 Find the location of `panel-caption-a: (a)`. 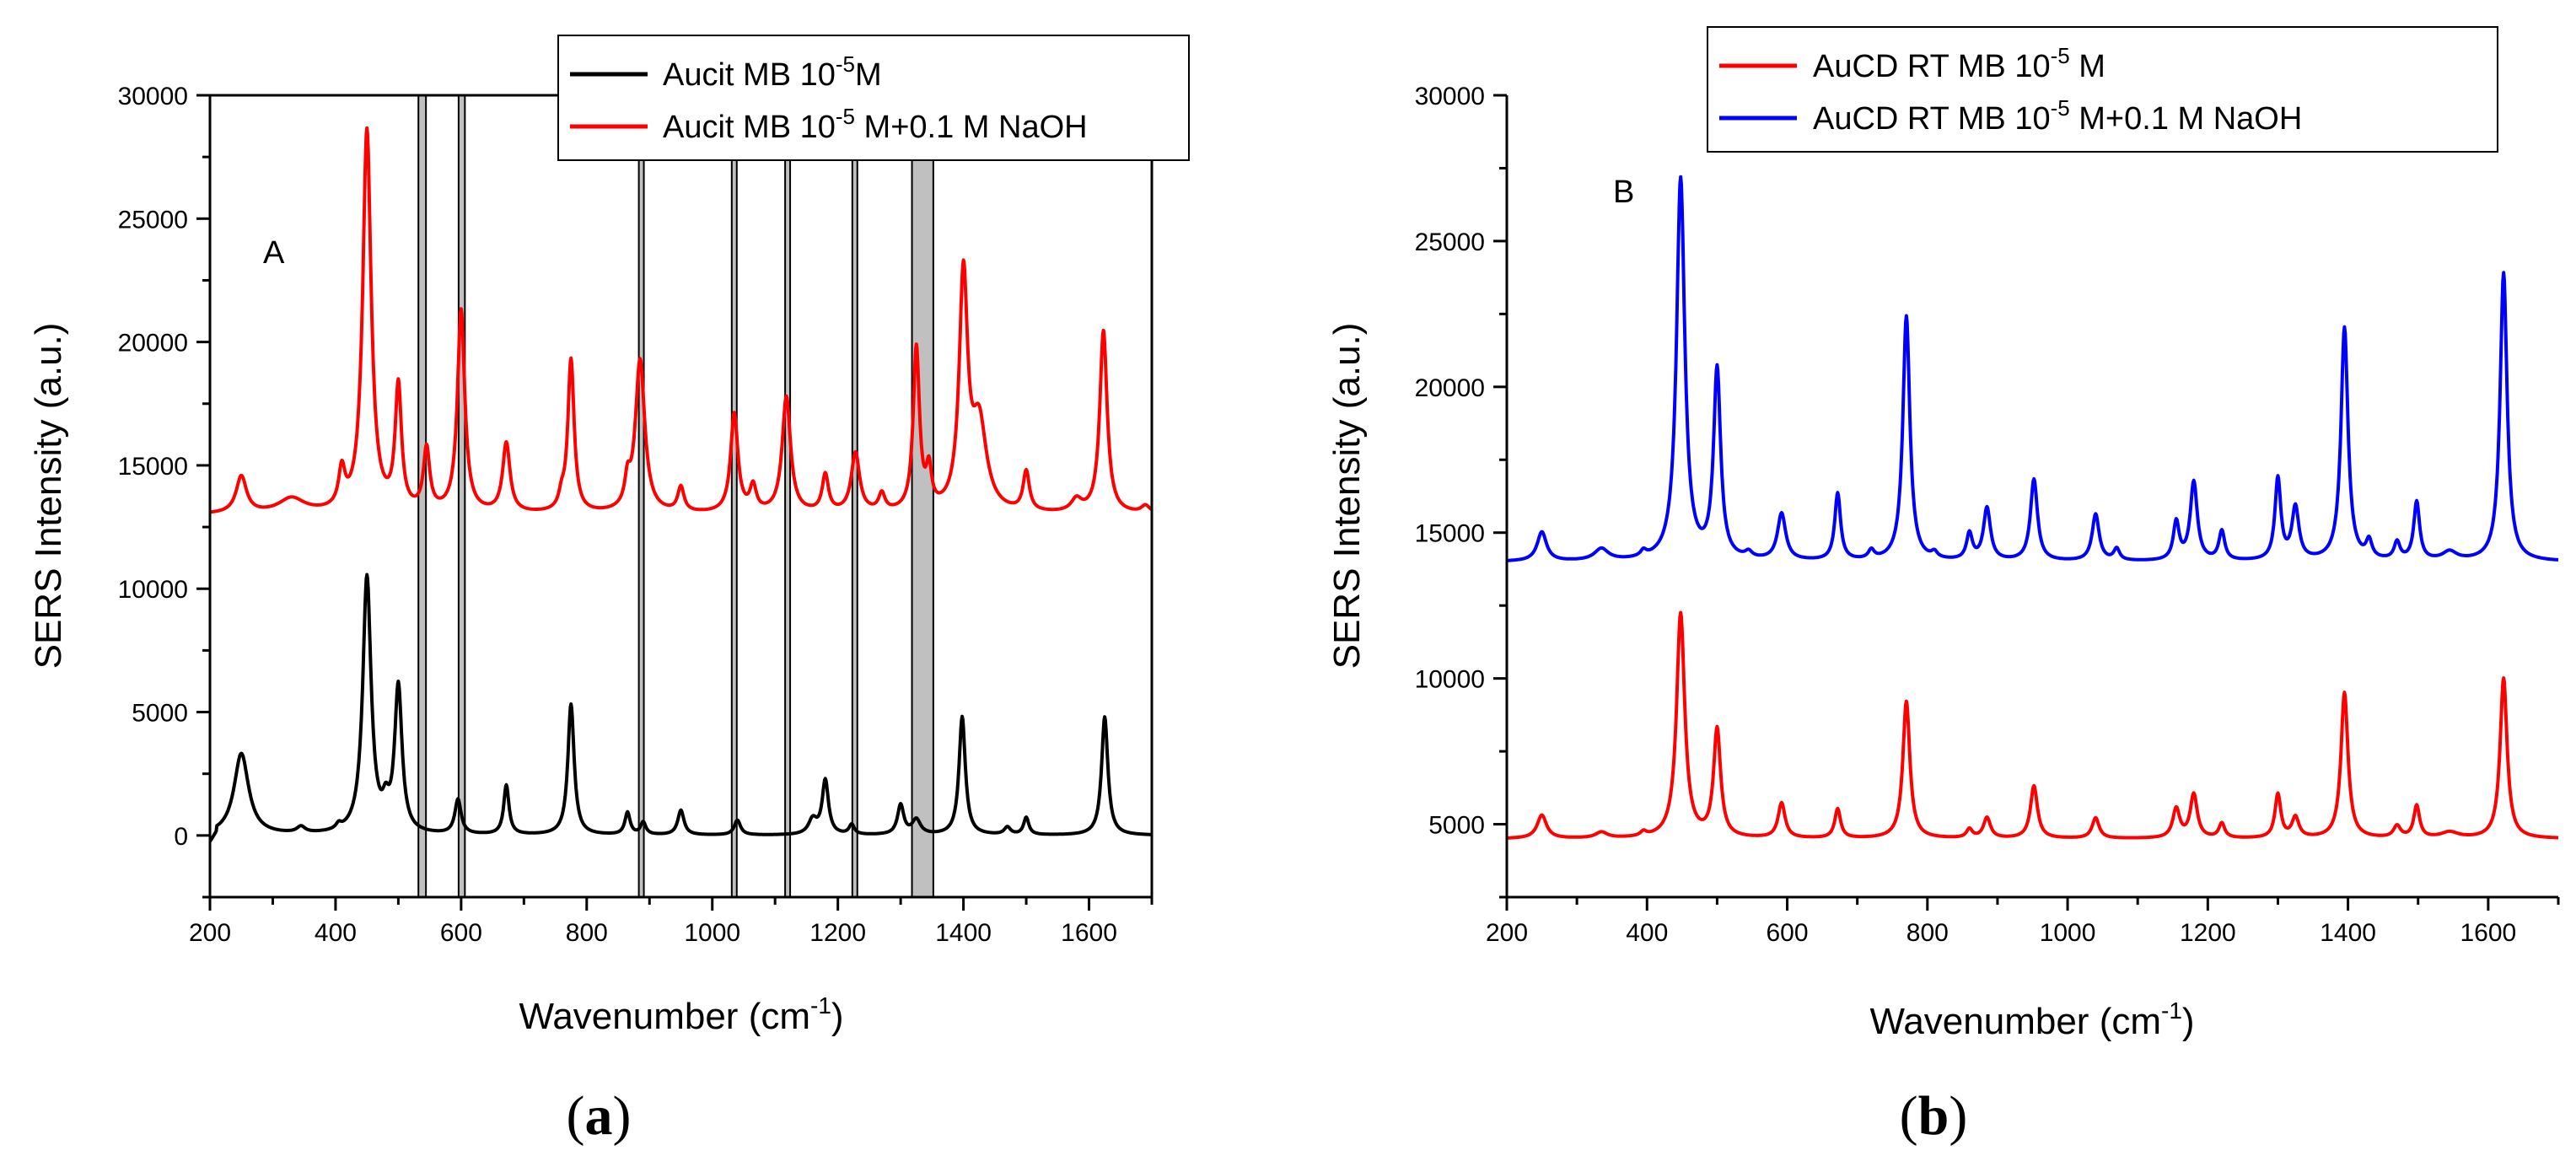

panel-caption-a: (a) is located at coordinates (599, 1116).